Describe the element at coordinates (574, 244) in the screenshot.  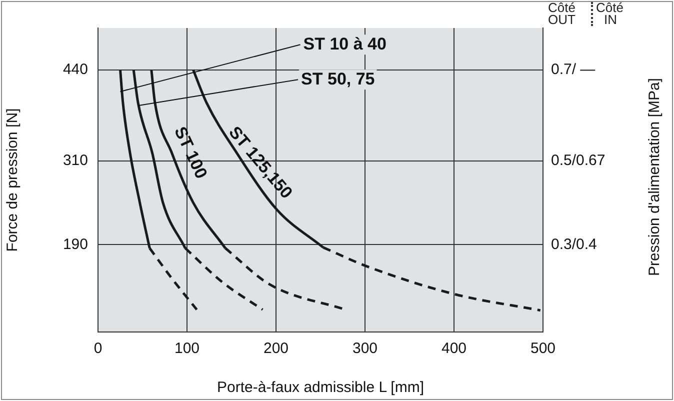
I see `text: 0.3/0.4` at that location.